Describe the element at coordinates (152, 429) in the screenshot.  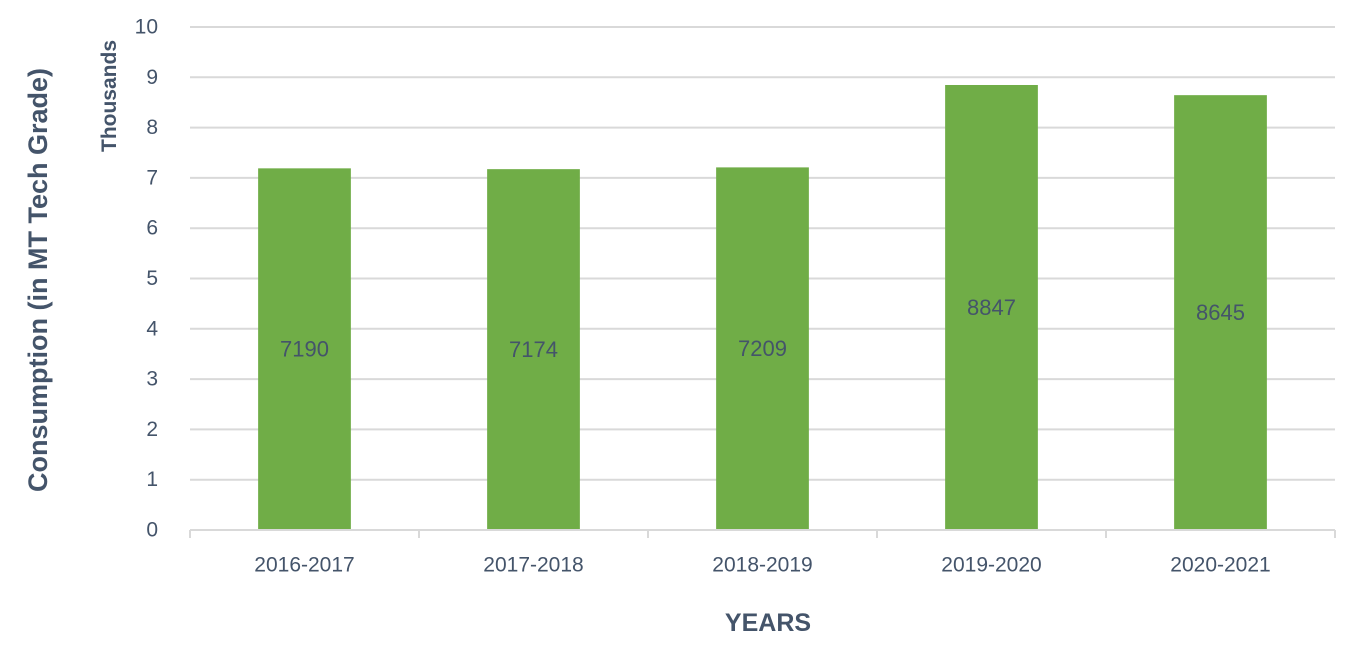
I see `y-tick-label: 2` at that location.